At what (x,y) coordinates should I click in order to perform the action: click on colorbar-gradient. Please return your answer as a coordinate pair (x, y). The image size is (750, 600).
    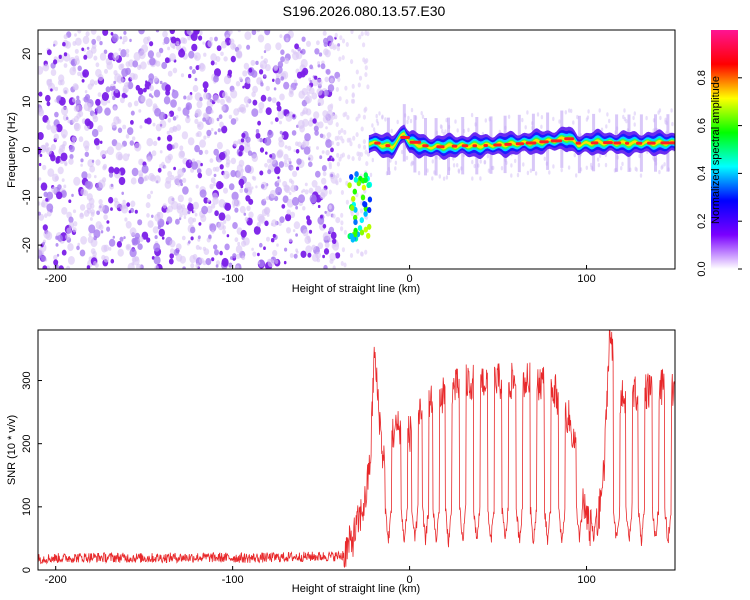
    Looking at the image, I should click on (724, 149).